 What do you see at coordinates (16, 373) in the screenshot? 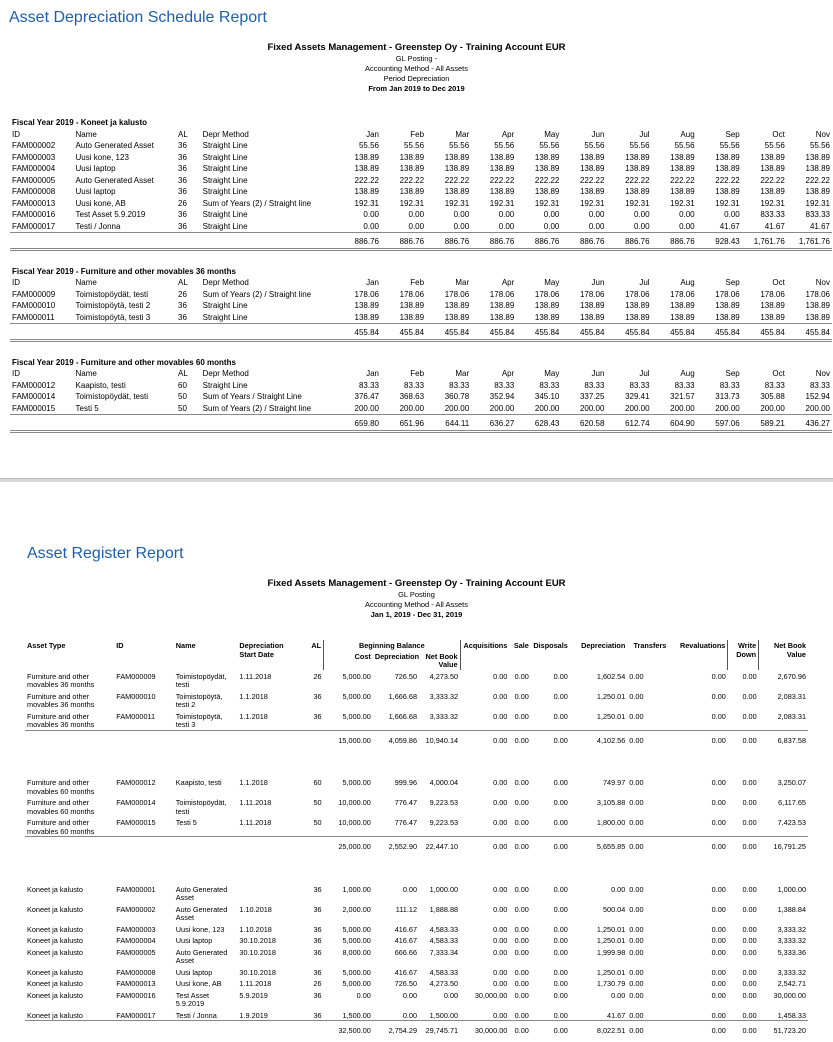
I see `column-label: ID` at bounding box center [16, 373].